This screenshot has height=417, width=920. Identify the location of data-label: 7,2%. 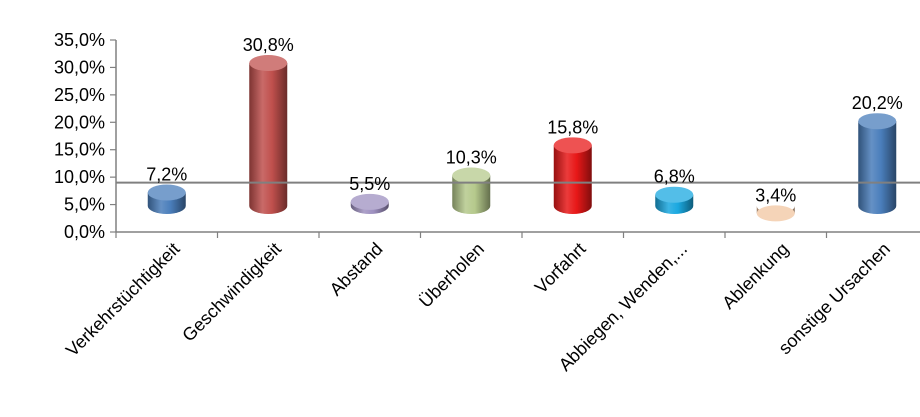
(166, 175).